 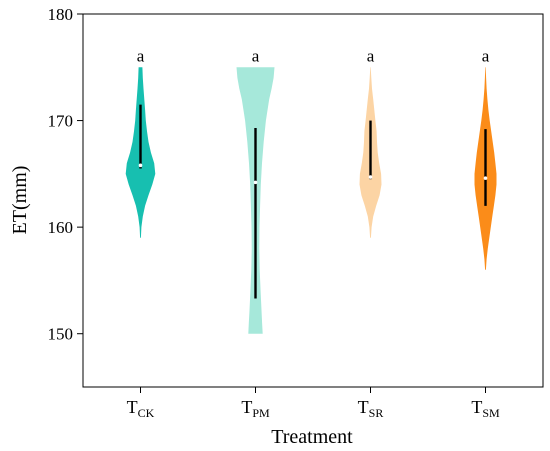 What do you see at coordinates (485, 178) in the screenshot?
I see `median-dot-sm` at bounding box center [485, 178].